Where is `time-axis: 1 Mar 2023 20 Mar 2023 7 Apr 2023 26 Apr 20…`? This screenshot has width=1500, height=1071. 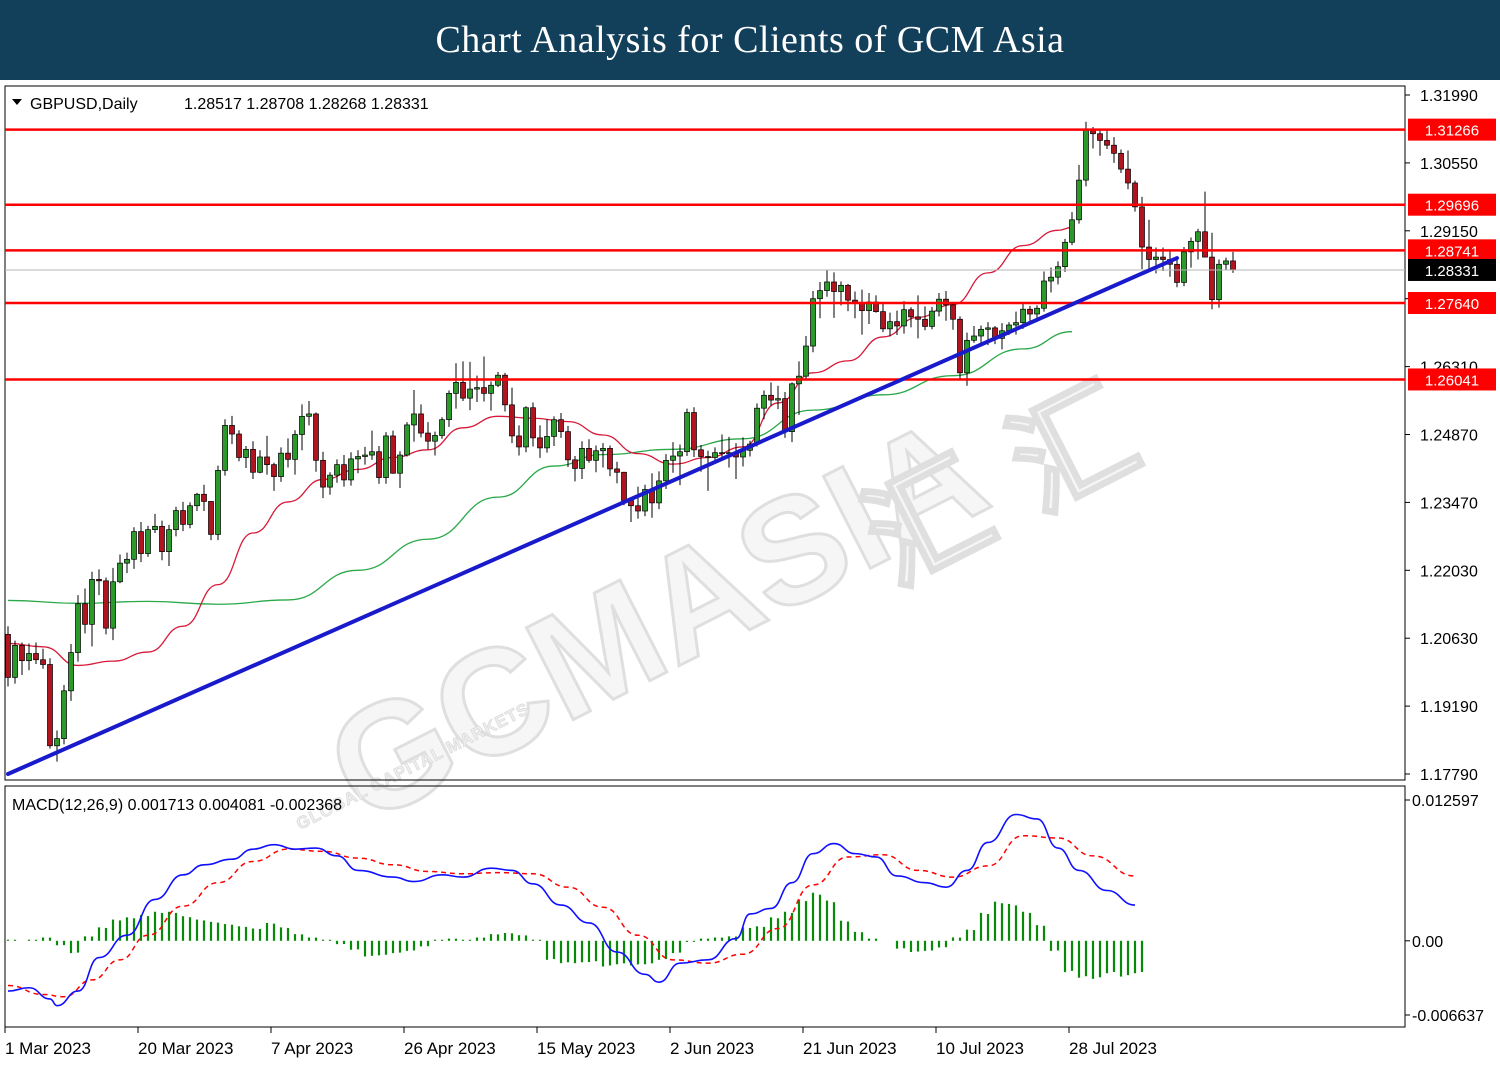
time-axis: 1 Mar 2023 20 Mar 2023 7 Apr 2023 26 Apr 20… is located at coordinates (580, 1042).